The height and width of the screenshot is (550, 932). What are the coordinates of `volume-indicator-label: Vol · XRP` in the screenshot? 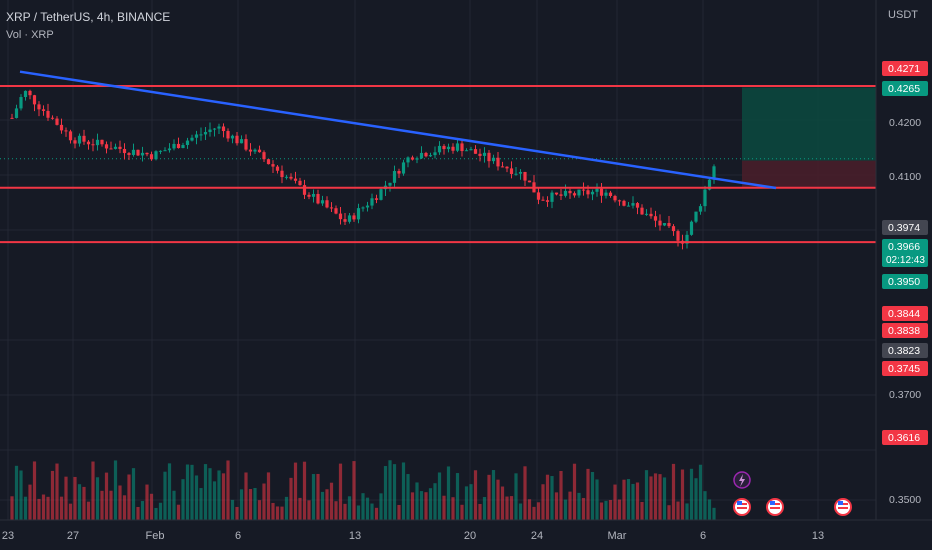 It's located at (30, 35).